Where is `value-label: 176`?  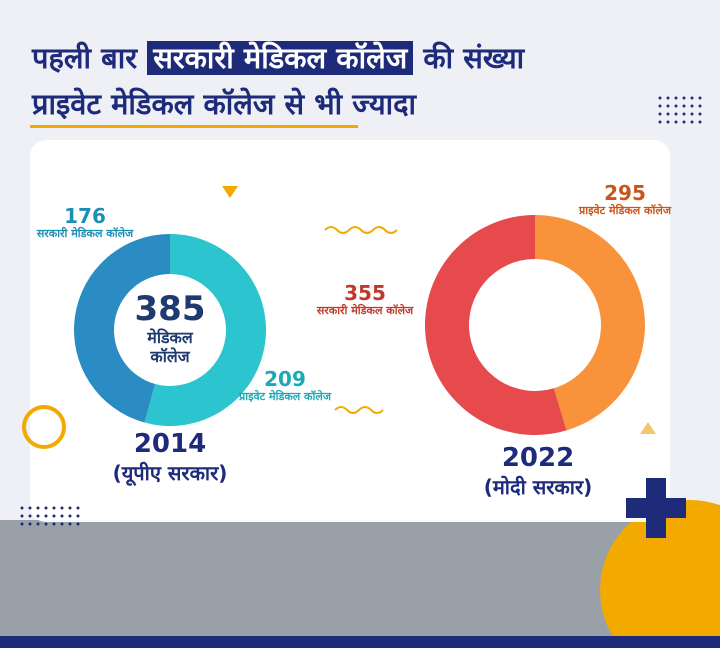 value-label: 176 is located at coordinates (85, 216).